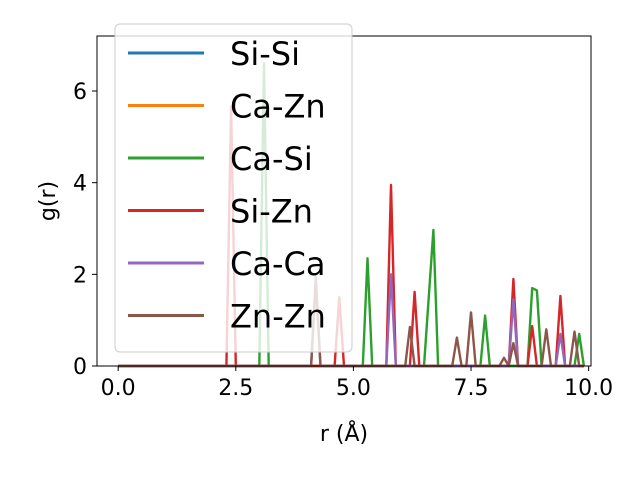  I want to click on x-tick-label: 2.5, so click(235, 388).